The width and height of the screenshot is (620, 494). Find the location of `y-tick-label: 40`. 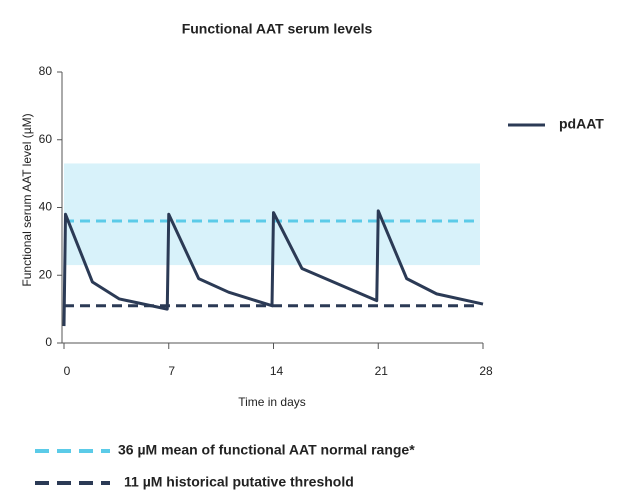

y-tick-label: 40 is located at coordinates (46, 207).